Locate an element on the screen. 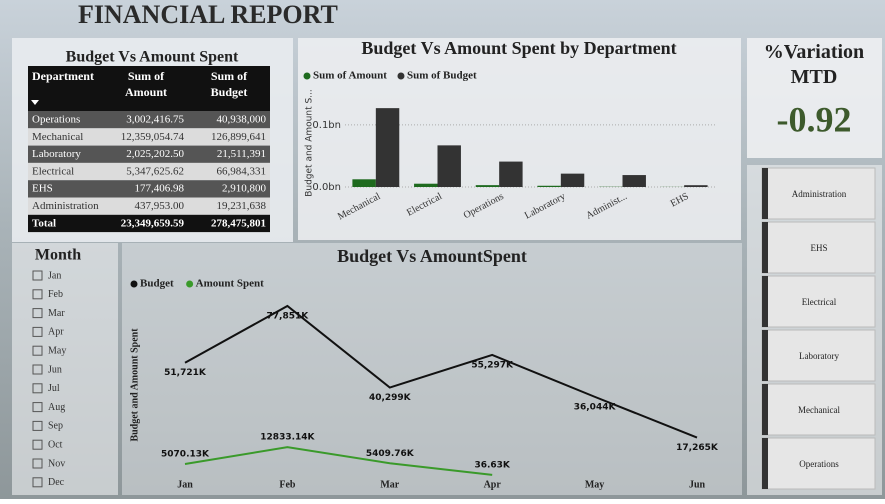 This screenshot has height=504, width=885. legend-label: Budget is located at coordinates (157, 284).